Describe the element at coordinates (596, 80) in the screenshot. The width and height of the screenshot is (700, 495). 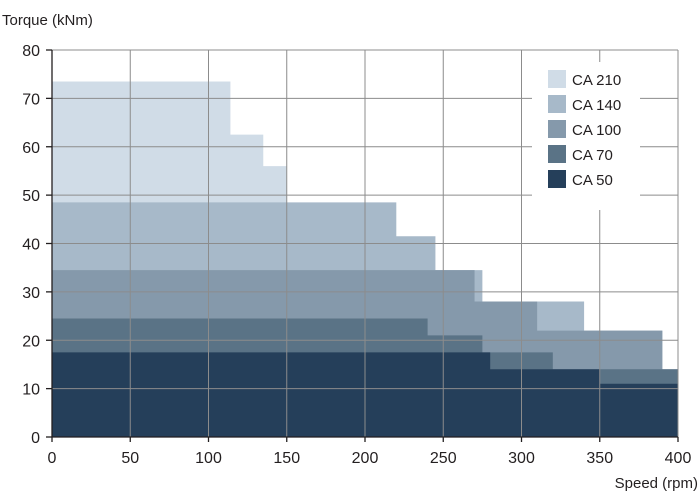
I see `legend-label: CA 210` at that location.